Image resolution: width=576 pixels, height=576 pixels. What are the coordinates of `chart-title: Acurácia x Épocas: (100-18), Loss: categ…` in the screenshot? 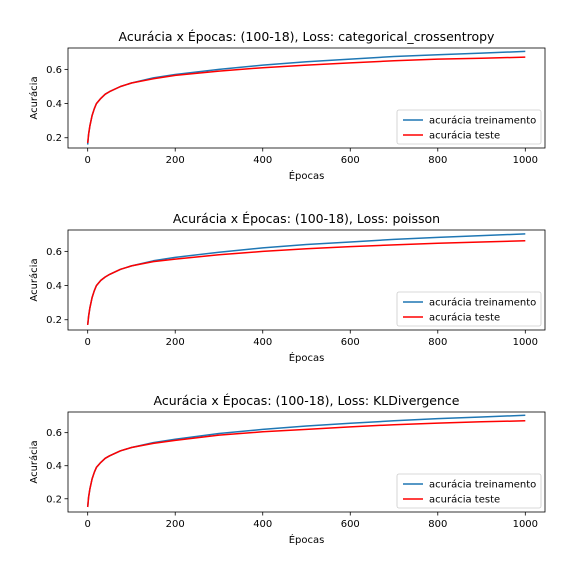 It's located at (307, 36).